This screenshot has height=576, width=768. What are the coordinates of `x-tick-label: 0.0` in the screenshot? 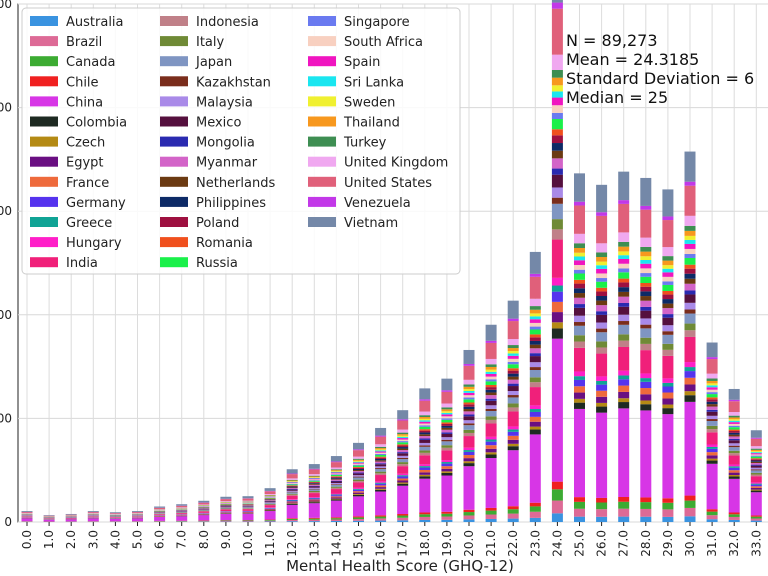 It's located at (27, 539).